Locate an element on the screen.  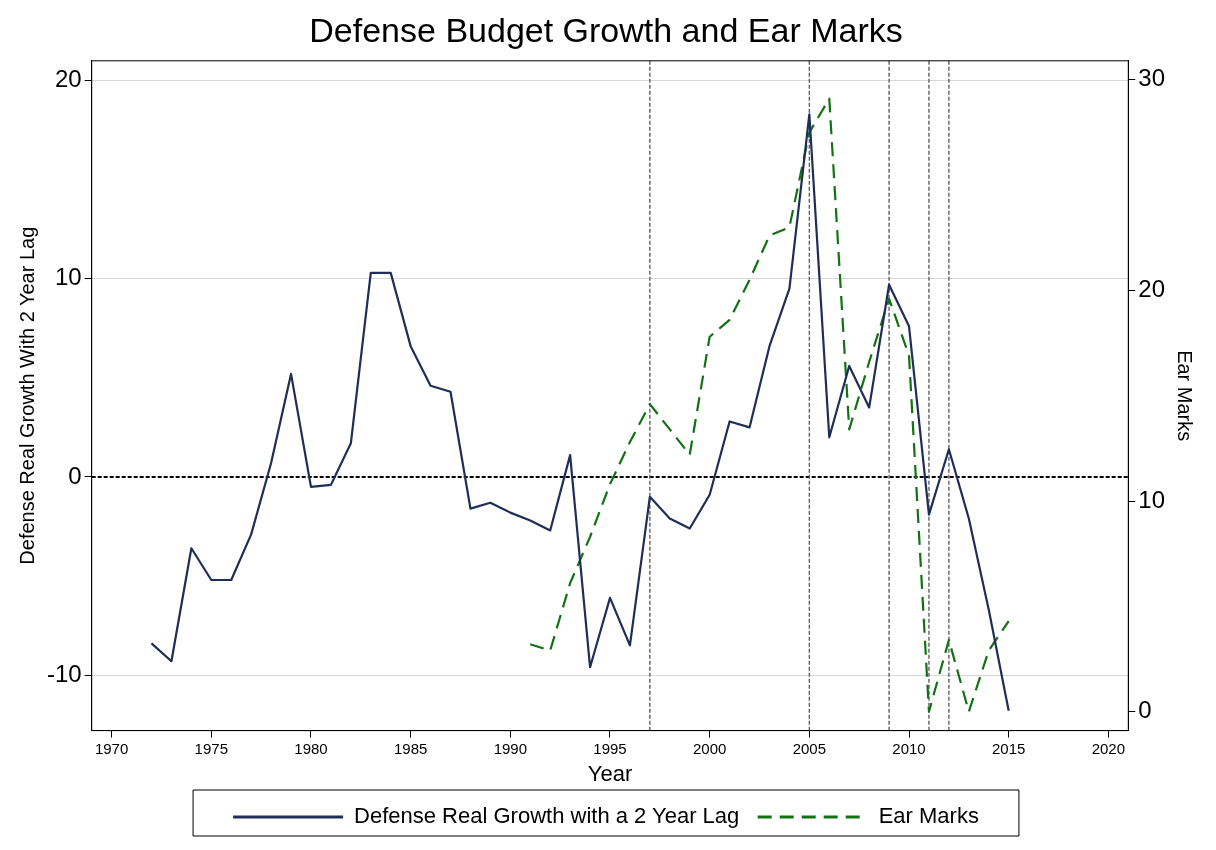
chart-title: Defense Budget Growth and Ear Marks is located at coordinates (606, 29).